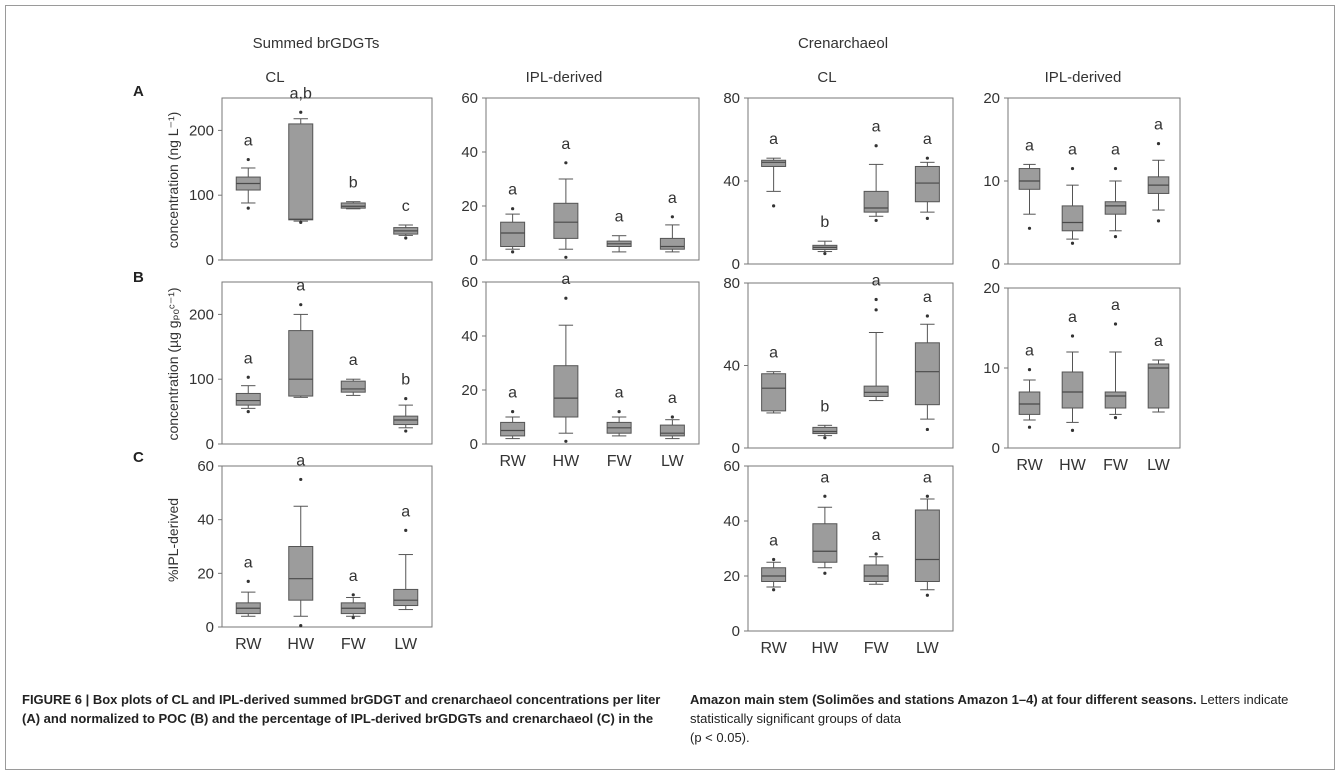 This screenshot has width=1342, height=775. Describe the element at coordinates (173, 363) in the screenshot. I see `y-label-row-b: concentration (µg gₚₒᶜ⁻¹)` at that location.